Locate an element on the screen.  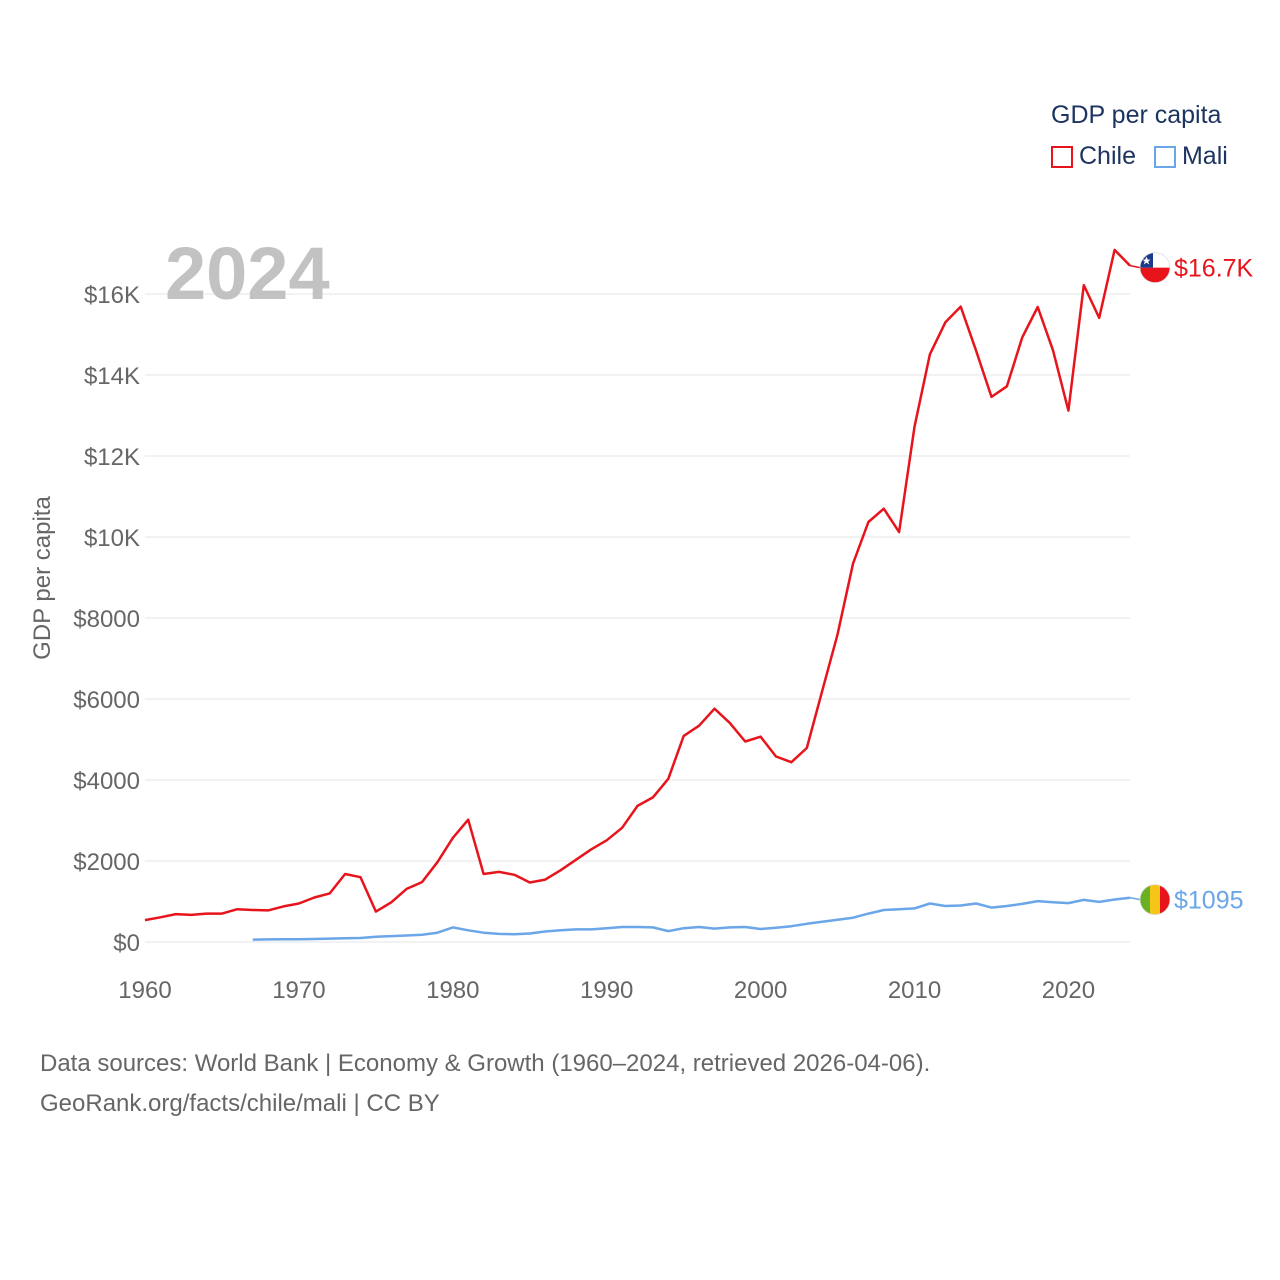
legend-swatch-chile is located at coordinates (1062, 156).